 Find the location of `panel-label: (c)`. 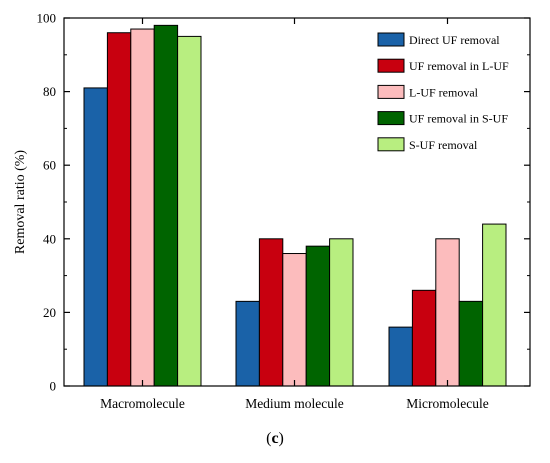

panel-label: (c) is located at coordinates (275, 438).